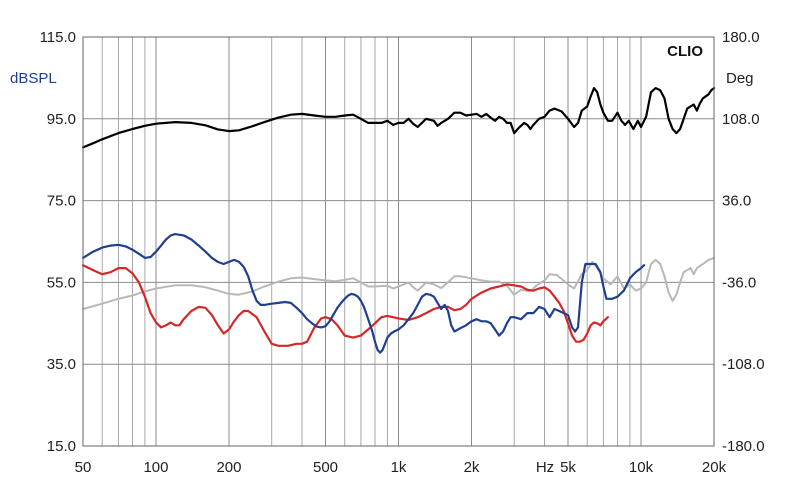 This screenshot has width=800, height=504. I want to click on x-tick-label: 1k, so click(399, 467).